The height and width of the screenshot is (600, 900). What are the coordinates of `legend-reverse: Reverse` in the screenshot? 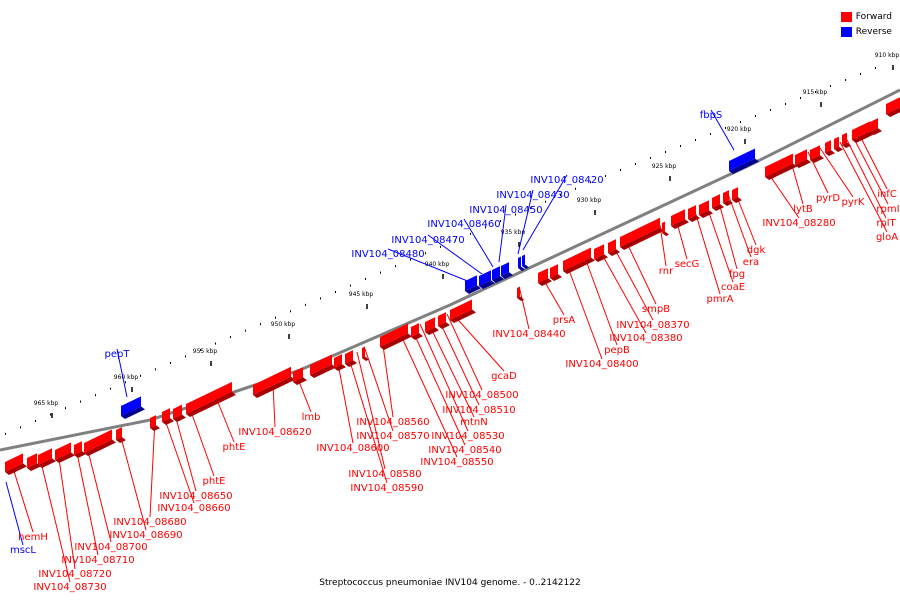 It's located at (866, 31).